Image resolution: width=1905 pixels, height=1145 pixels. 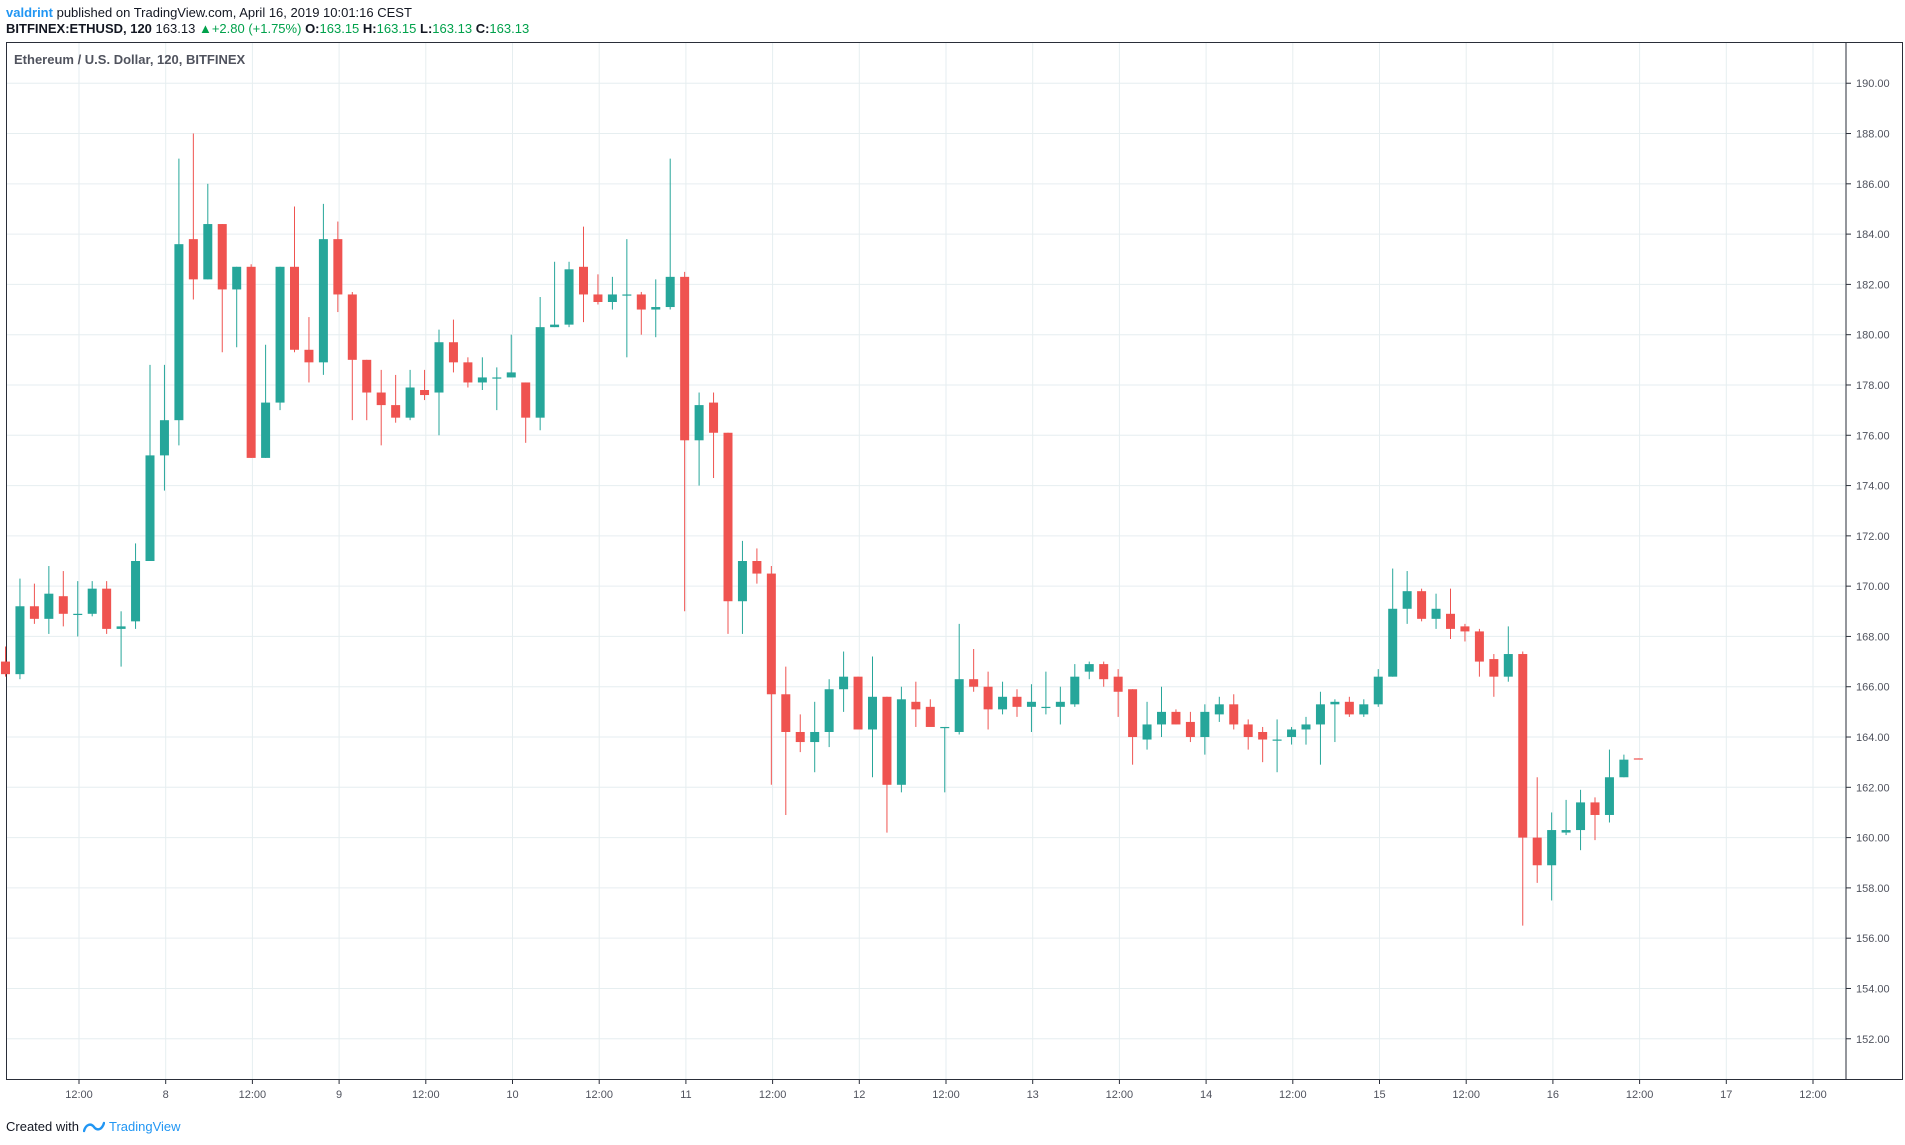 I want to click on x-tick-label: 14, so click(x=1206, y=1095).